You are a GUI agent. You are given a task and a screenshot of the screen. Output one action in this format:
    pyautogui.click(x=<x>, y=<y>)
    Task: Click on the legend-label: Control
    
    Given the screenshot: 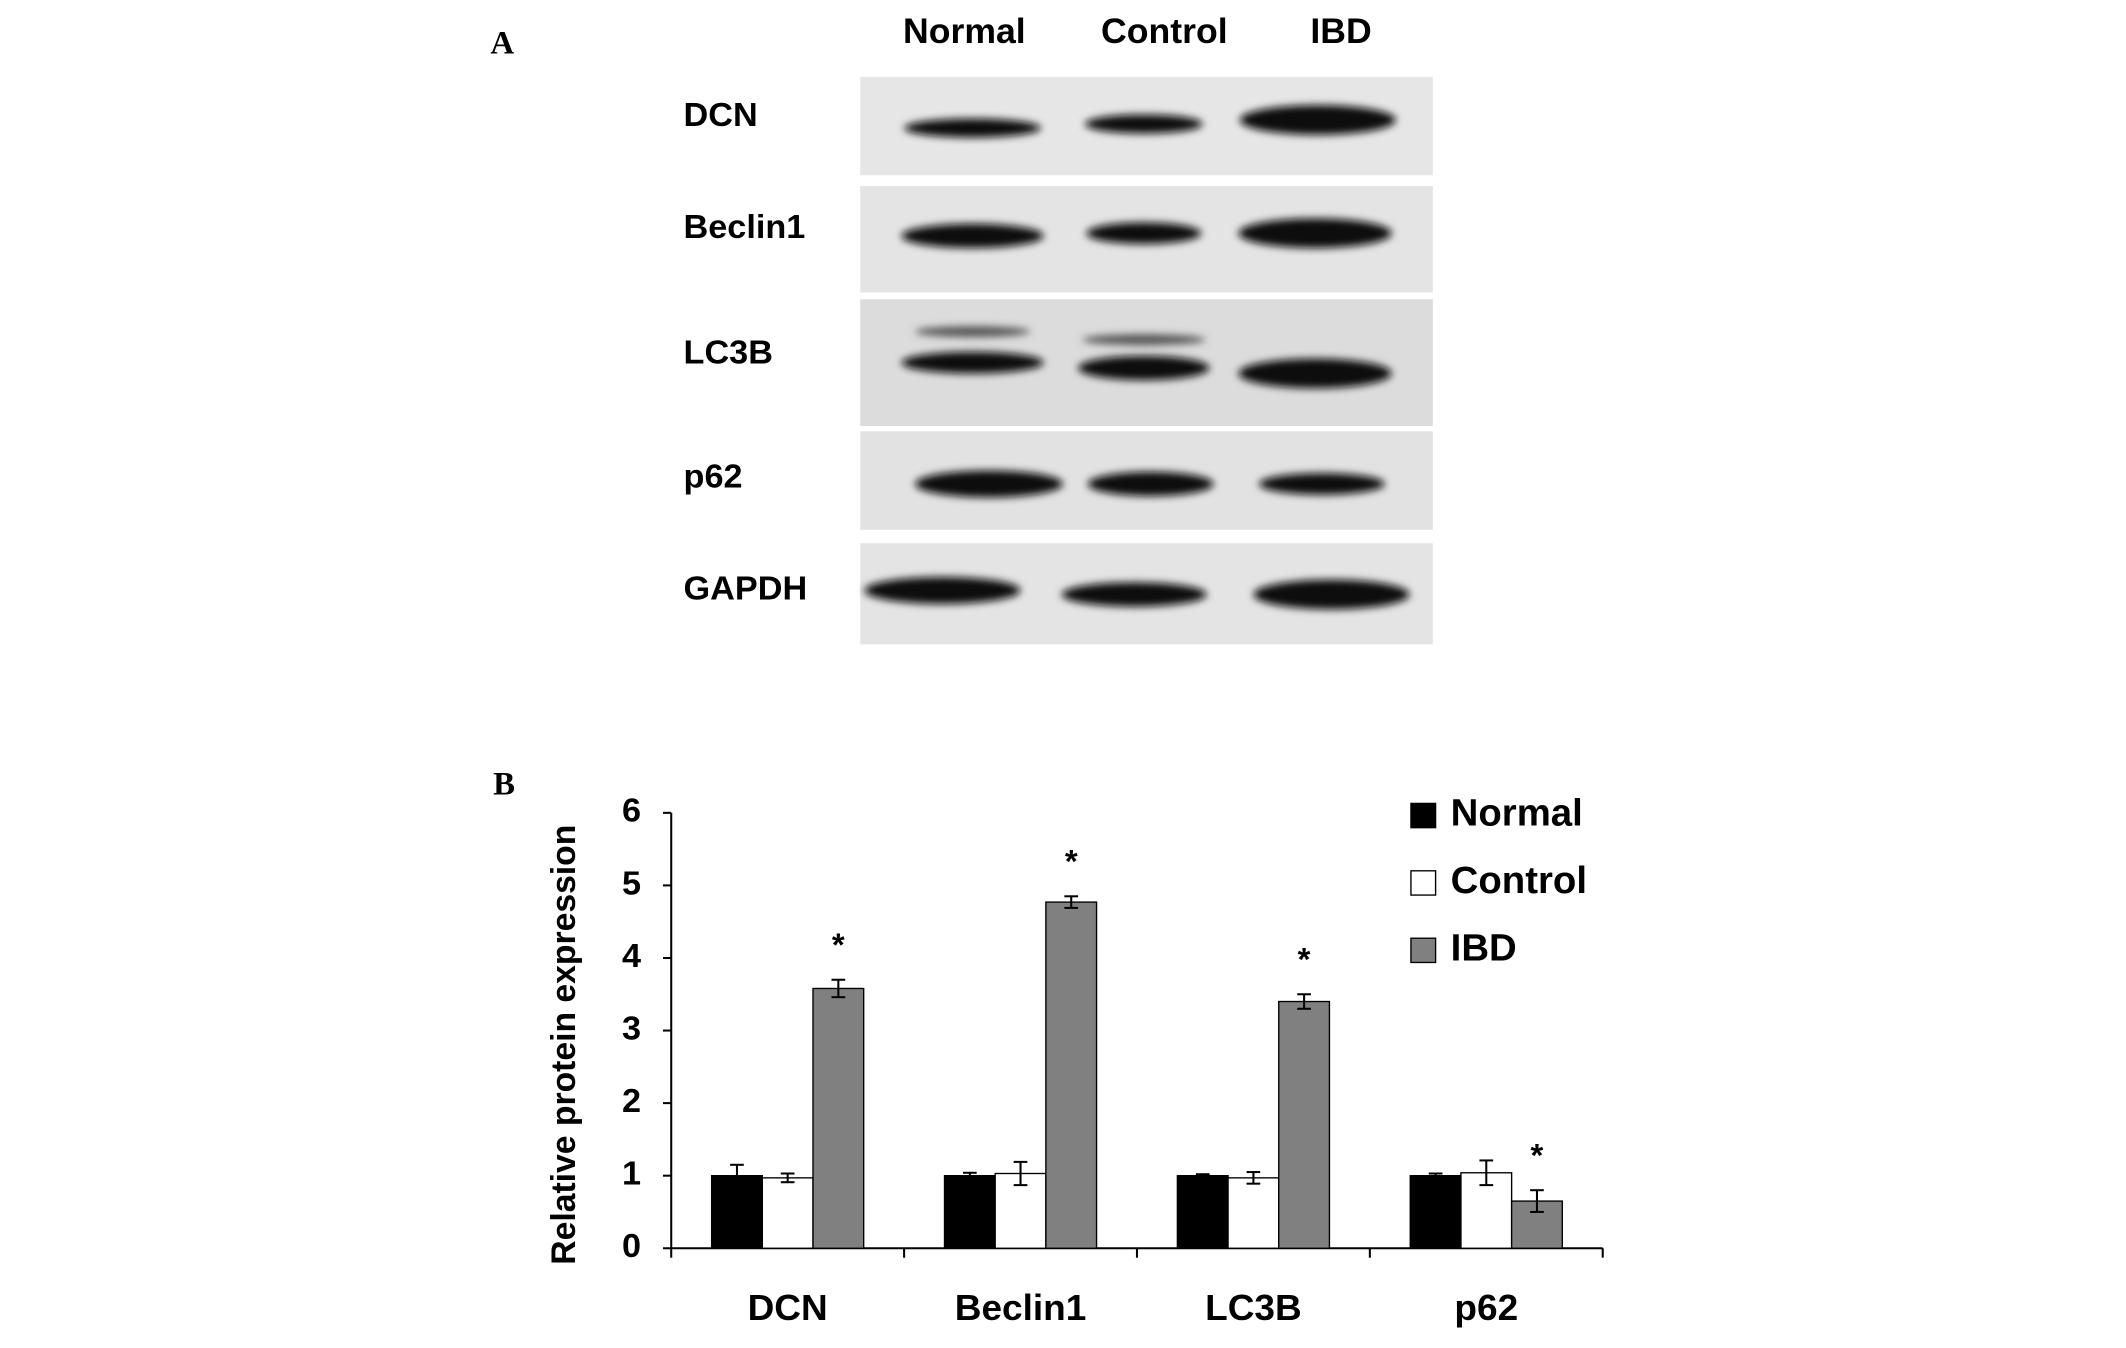 What is the action you would take?
    pyautogui.click(x=1519, y=881)
    